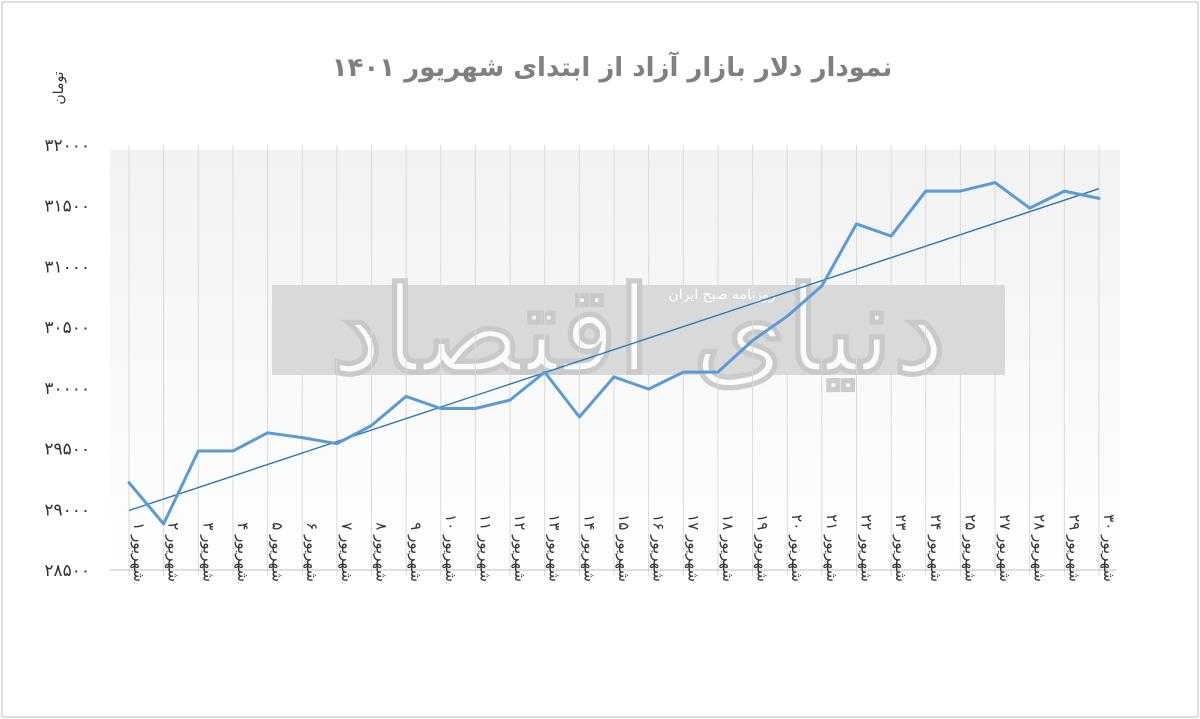 This screenshot has width=1200, height=719. What do you see at coordinates (67, 358) in the screenshot?
I see `y-axis-ticks: ۲۸۵۰۰ ۲۹۰۰۰ ۲۹۵۰۰ ۳۰۰۰۰ ۳۰۵۰۰ ۳۱۰۰۰ ۳۱۵۰۰ ۳۲۰۰۰` at bounding box center [67, 358].